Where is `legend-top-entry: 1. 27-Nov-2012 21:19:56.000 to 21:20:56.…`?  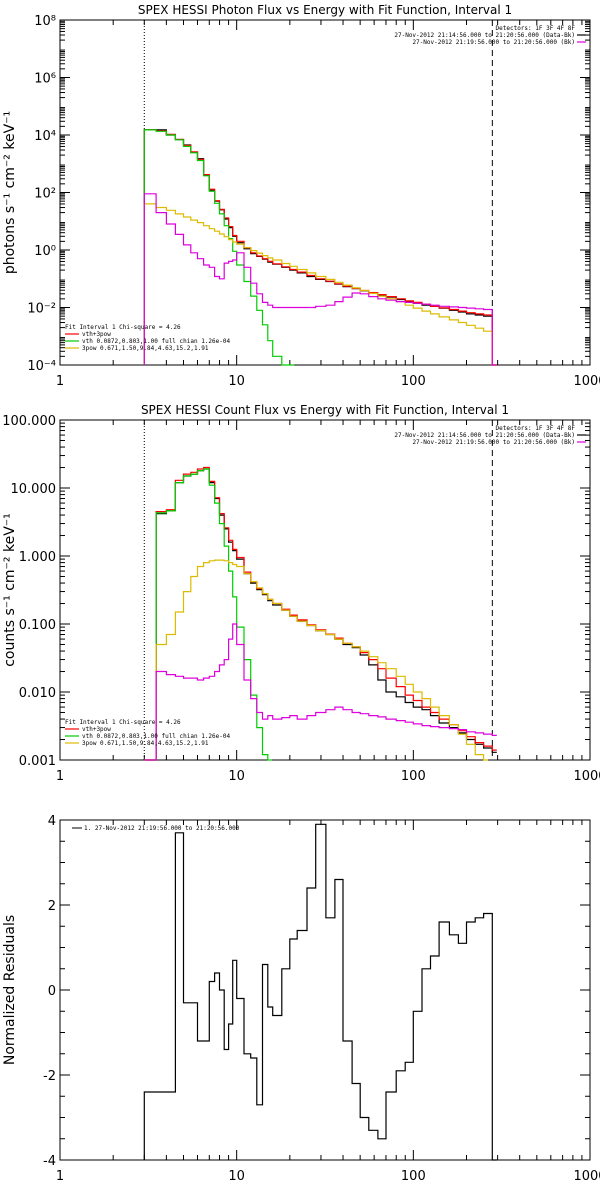
legend-top-entry: 1. 27-Nov-2012 21:19:56.000 to 21:20:56.… is located at coordinates (162, 828).